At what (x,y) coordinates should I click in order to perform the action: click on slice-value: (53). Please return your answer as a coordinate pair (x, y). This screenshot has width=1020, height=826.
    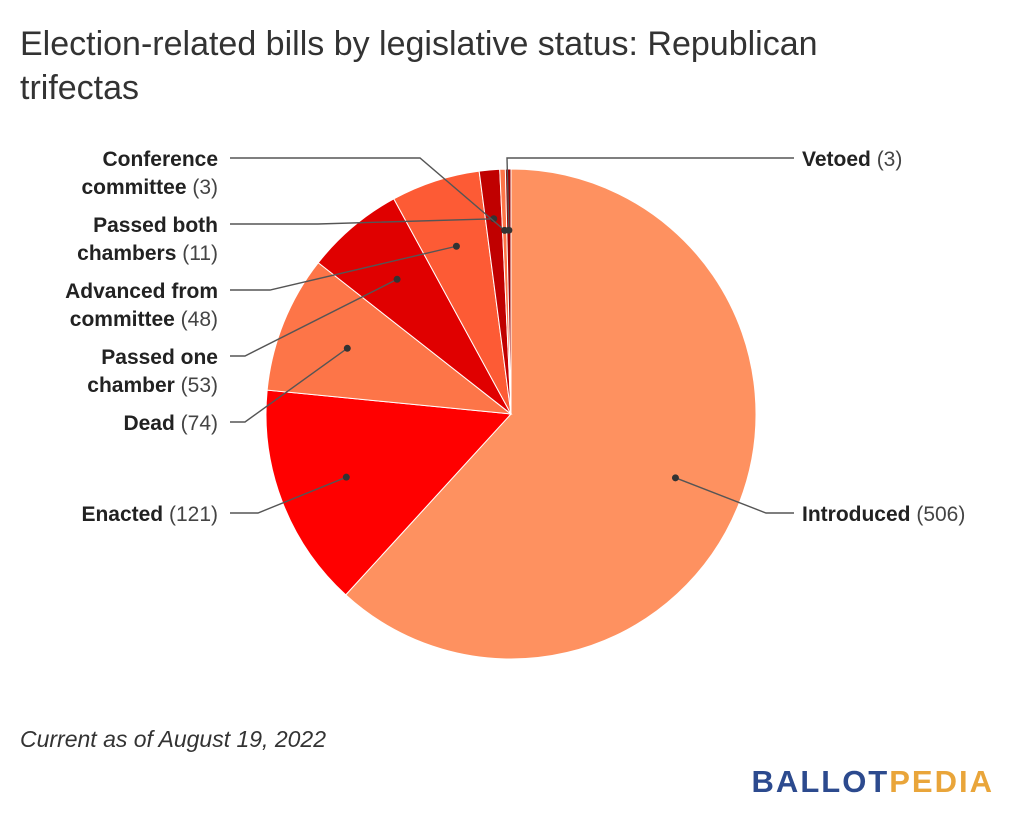
    Looking at the image, I should click on (196, 385).